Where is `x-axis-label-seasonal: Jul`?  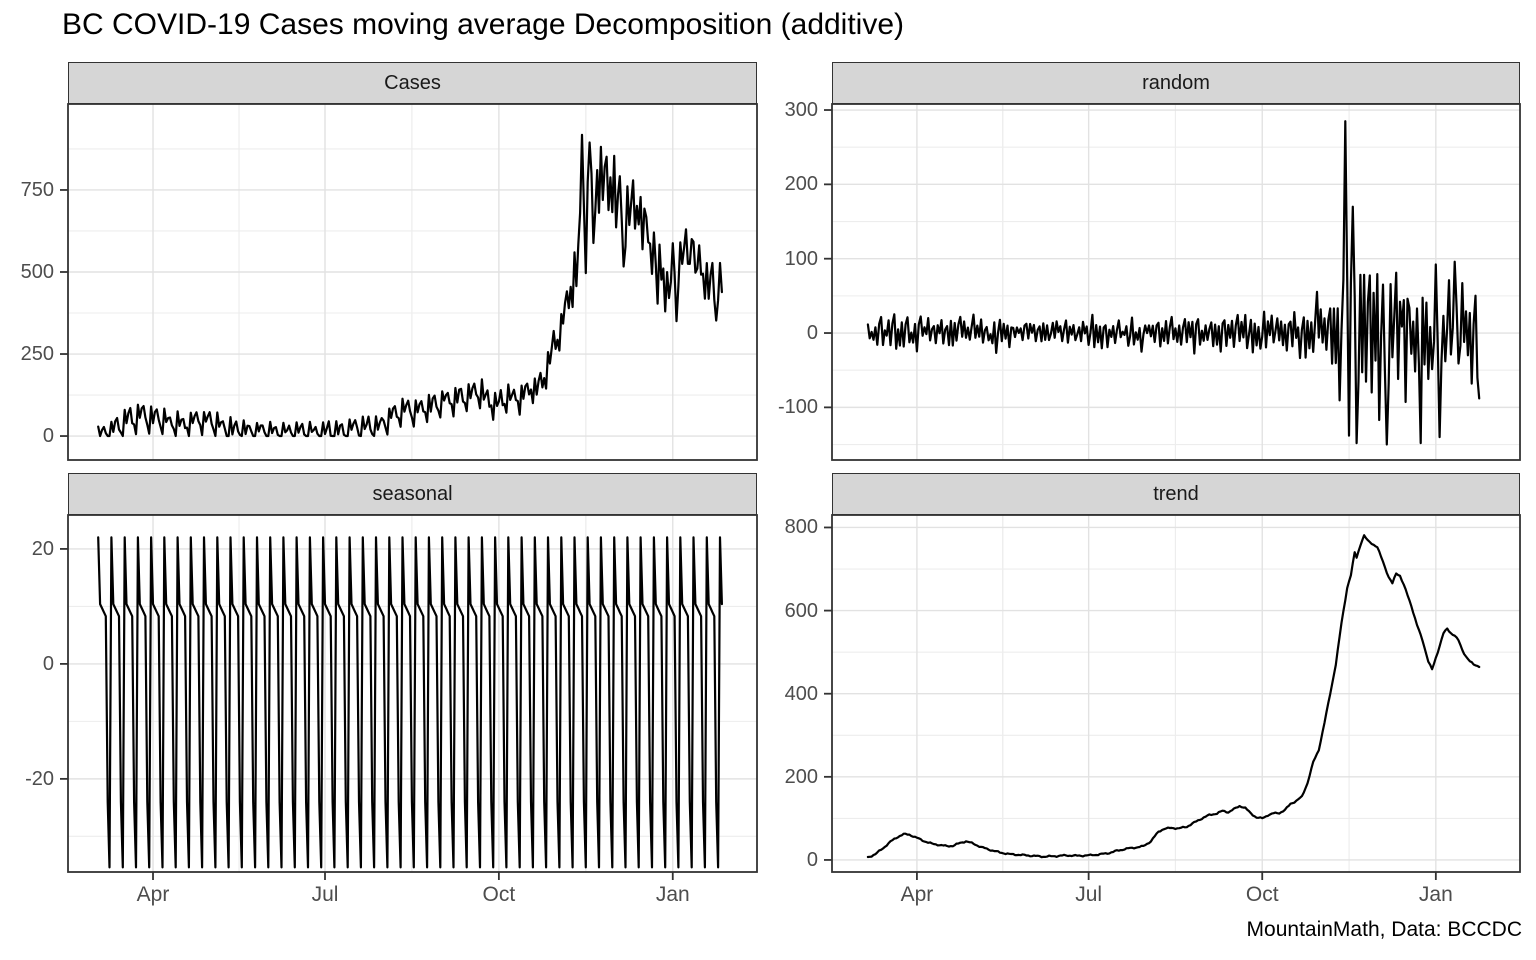
x-axis-label-seasonal: Jul is located at coordinates (325, 894).